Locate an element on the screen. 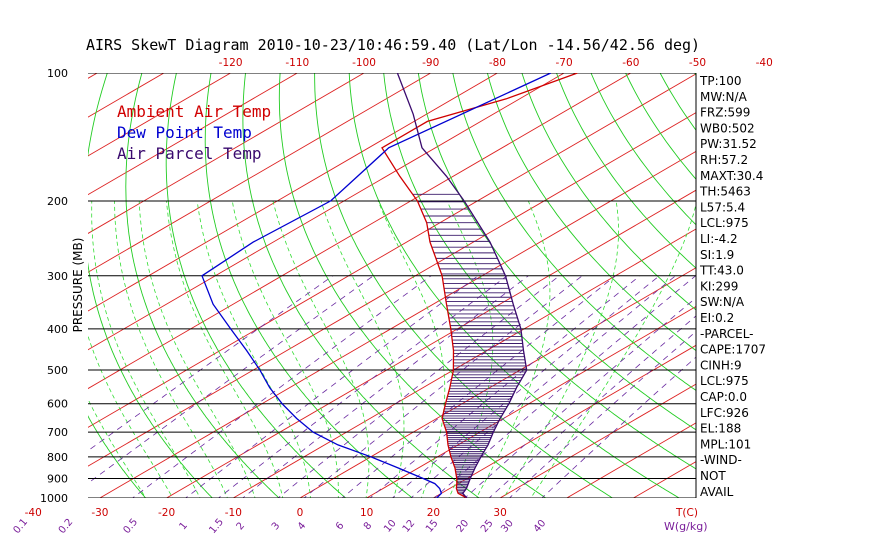 The width and height of the screenshot is (870, 560). stat-item: EL:188 is located at coordinates (720, 429).